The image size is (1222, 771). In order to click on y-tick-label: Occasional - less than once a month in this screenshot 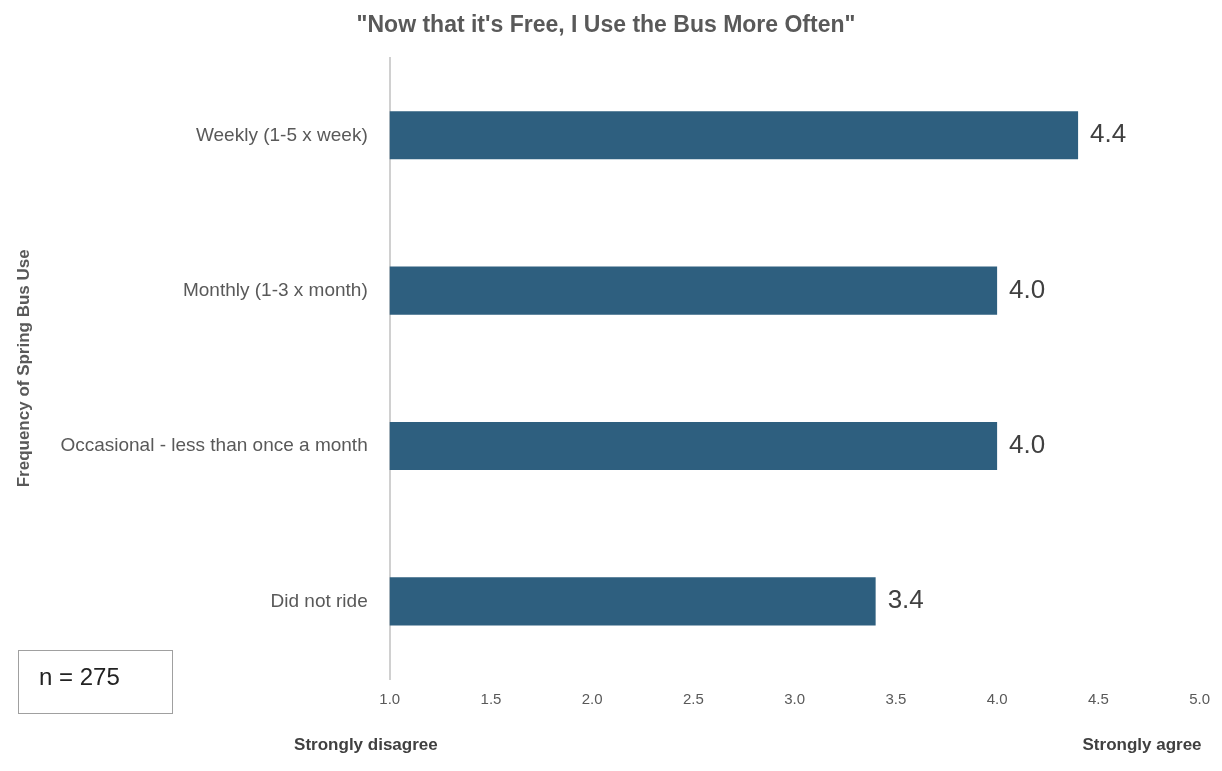, I will do `click(214, 445)`.